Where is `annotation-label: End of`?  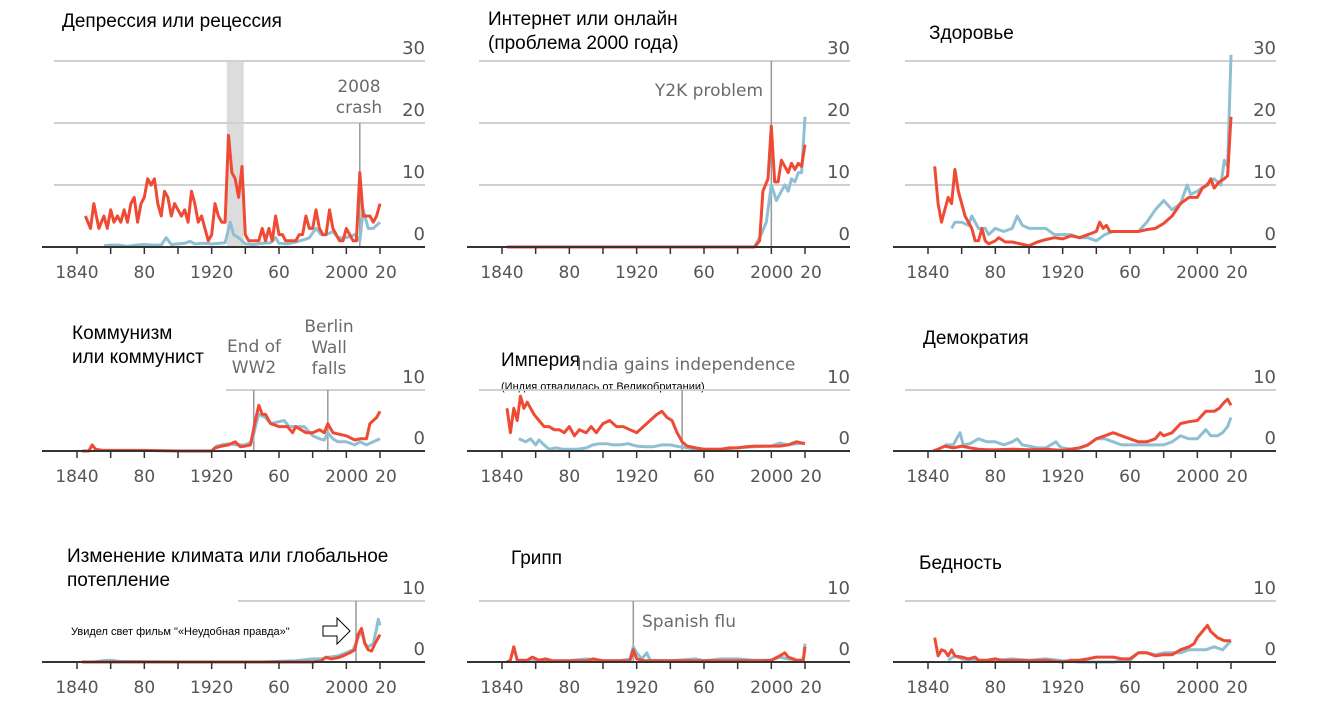
annotation-label: End of is located at coordinates (254, 347).